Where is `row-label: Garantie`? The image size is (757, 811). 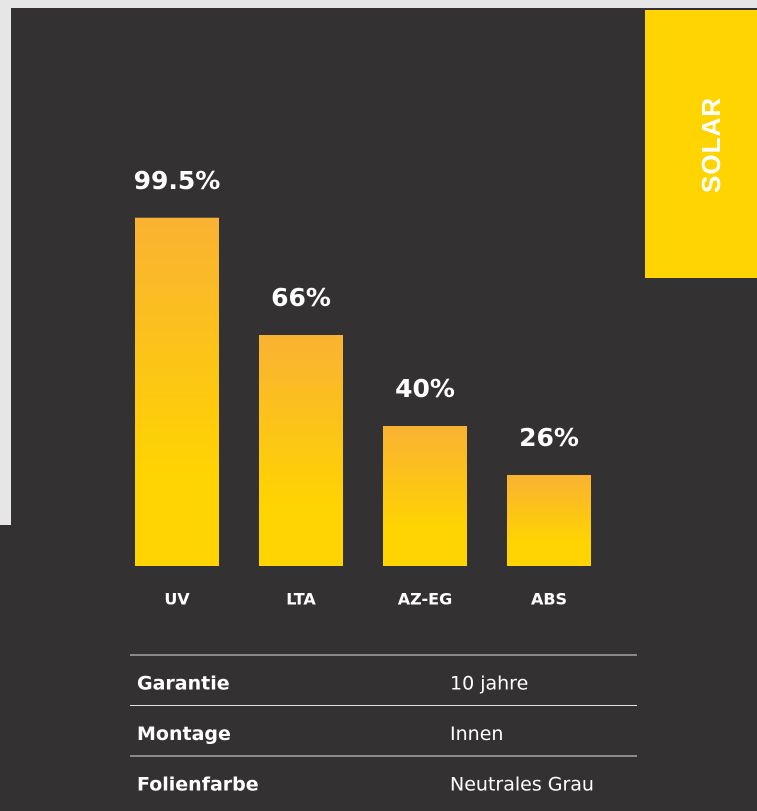
row-label: Garantie is located at coordinates (183, 684).